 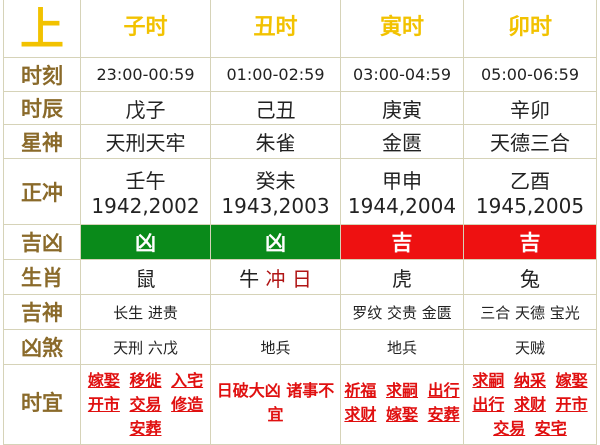 What do you see at coordinates (145, 181) in the screenshot?
I see `chong-ganzhi: 壬午` at bounding box center [145, 181].